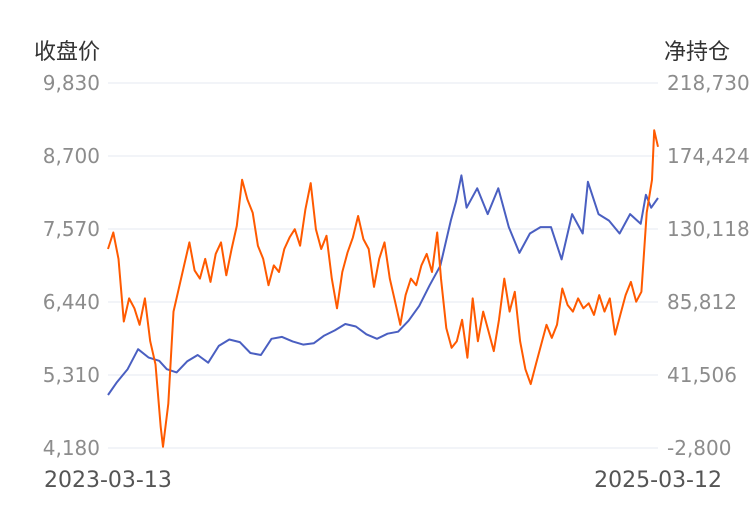 The image size is (750, 510). Describe the element at coordinates (658, 480) in the screenshot. I see `x-tick-end: 2025-03-12` at that location.